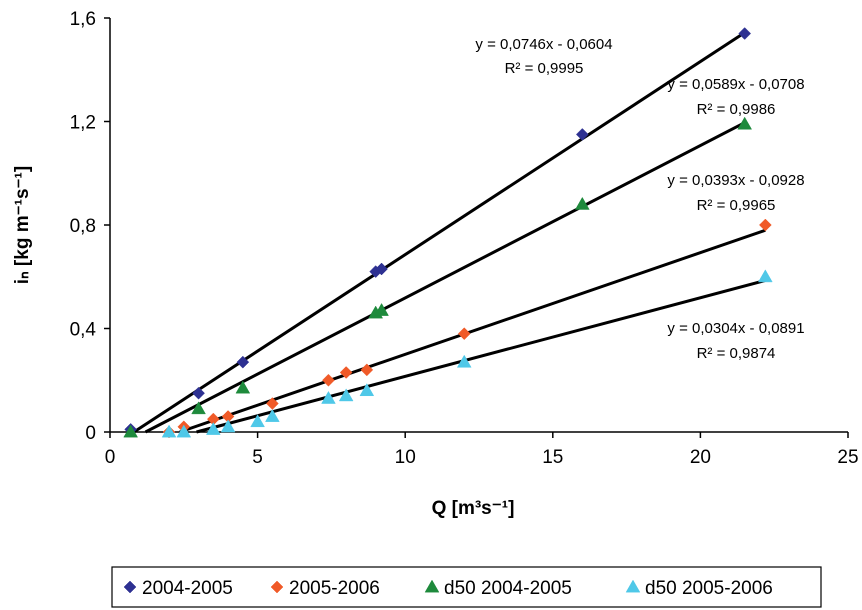  Describe the element at coordinates (847, 457) in the screenshot. I see `x-tick-label: 25` at that location.